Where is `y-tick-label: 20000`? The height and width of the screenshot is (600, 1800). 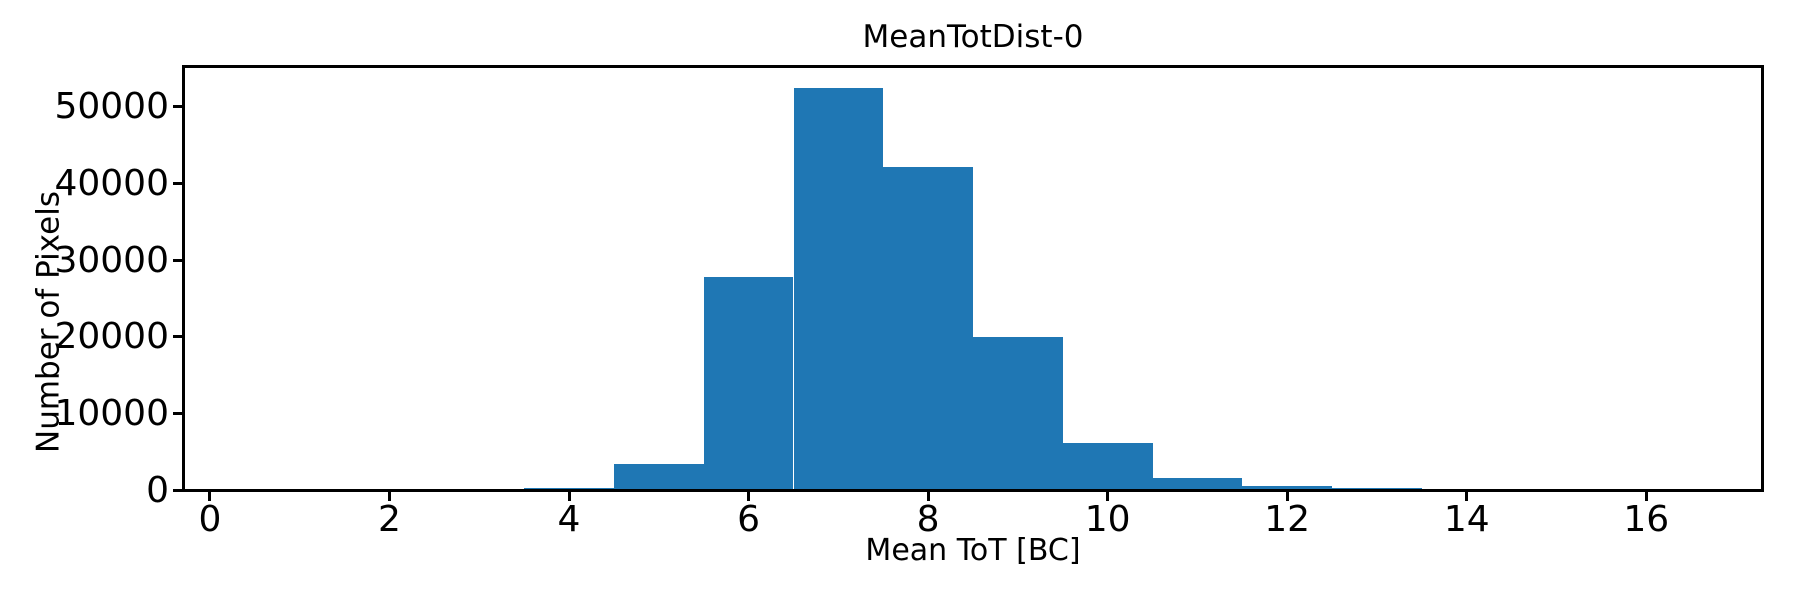 y-tick-label: 20000 is located at coordinates (111, 337).